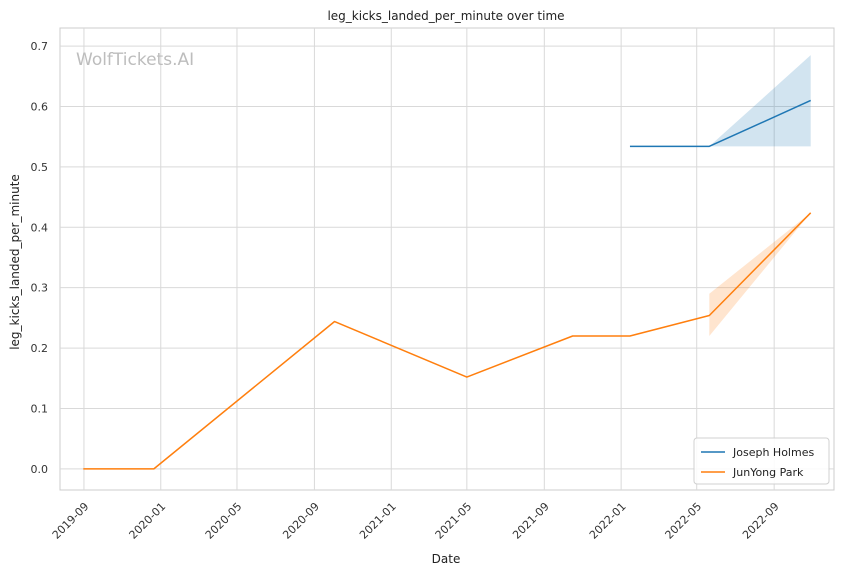  What do you see at coordinates (378, 521) in the screenshot?
I see `x-tick-label: 2021-01` at bounding box center [378, 521].